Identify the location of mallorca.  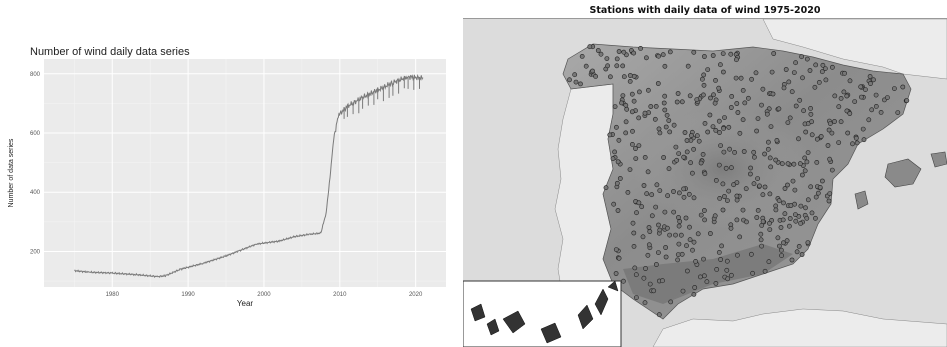
(903, 173).